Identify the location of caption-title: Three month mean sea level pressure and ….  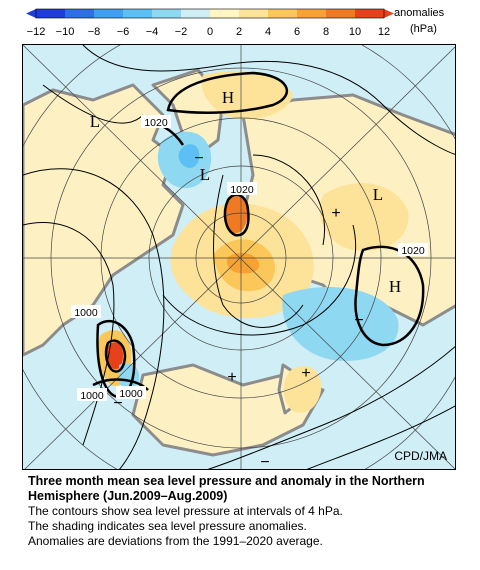
(226, 488).